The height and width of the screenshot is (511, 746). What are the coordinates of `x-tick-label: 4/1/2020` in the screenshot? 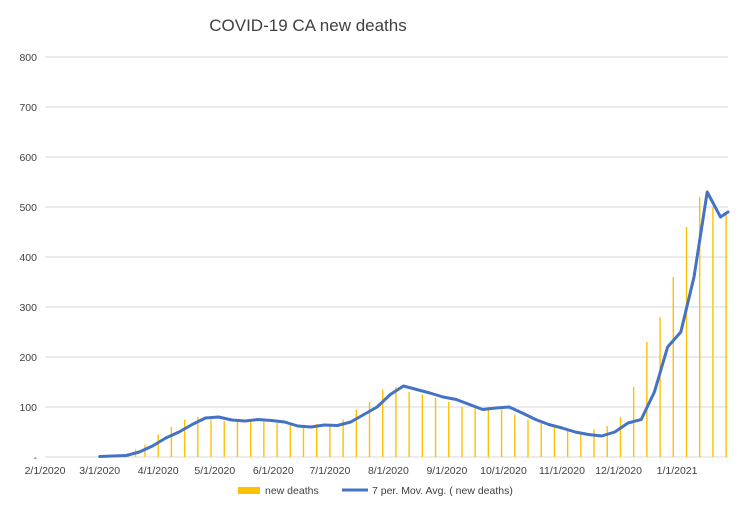 It's located at (158, 471).